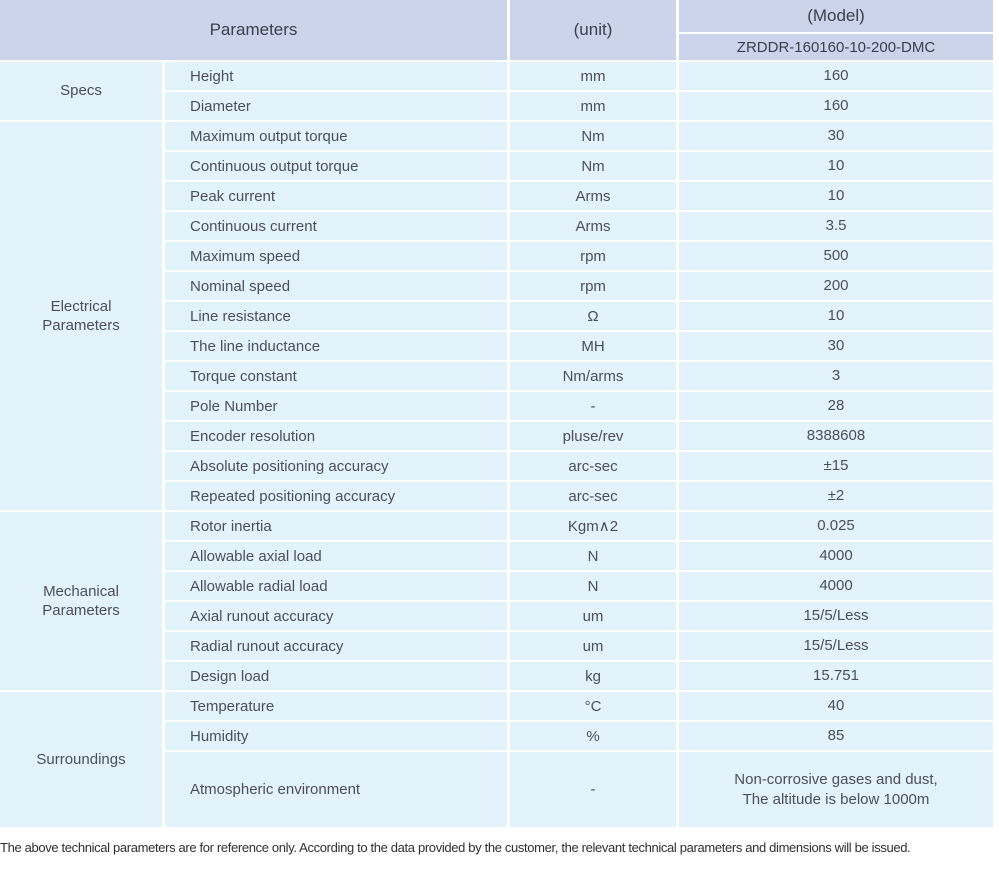  Describe the element at coordinates (81, 601) in the screenshot. I see `section-label-mechanical-parameters: Mechanical Parameters` at that location.